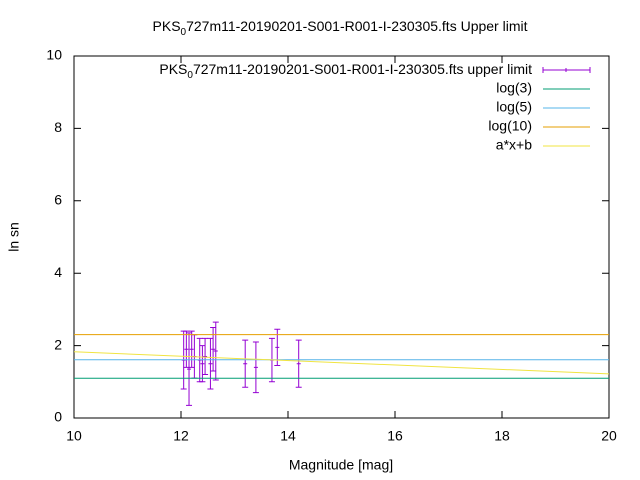  What do you see at coordinates (395, 436) in the screenshot?
I see `x-tick-label: 16` at bounding box center [395, 436].